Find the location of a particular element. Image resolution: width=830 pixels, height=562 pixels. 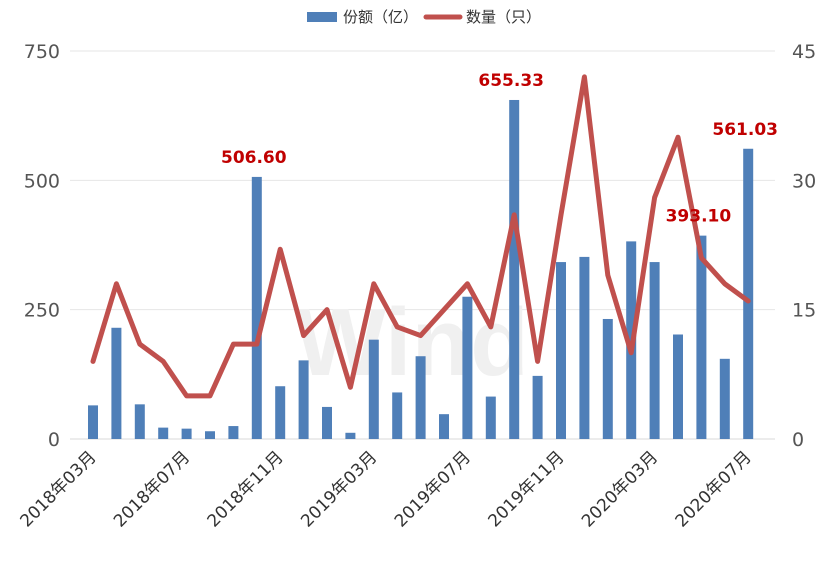

right-y-tick-label: 0 is located at coordinates (798, 440).